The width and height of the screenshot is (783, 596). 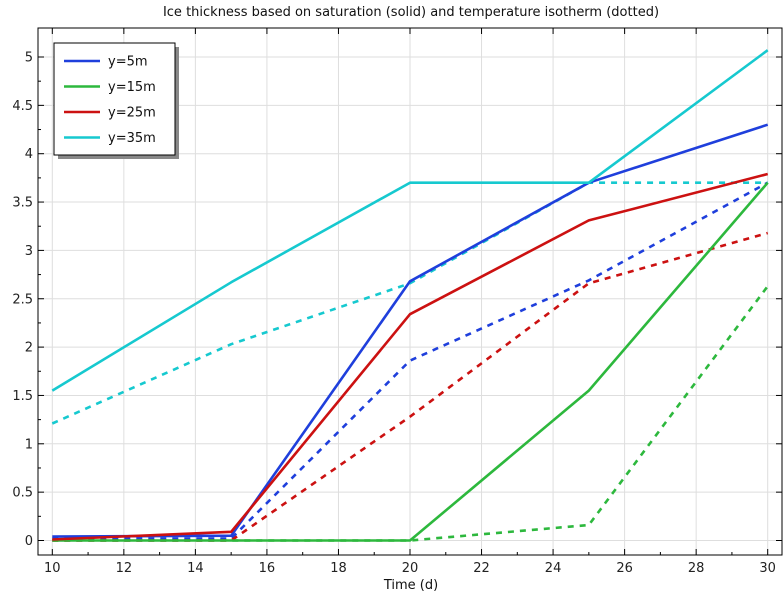 What do you see at coordinates (338, 568) in the screenshot?
I see `x-tick-label: 18` at bounding box center [338, 568].